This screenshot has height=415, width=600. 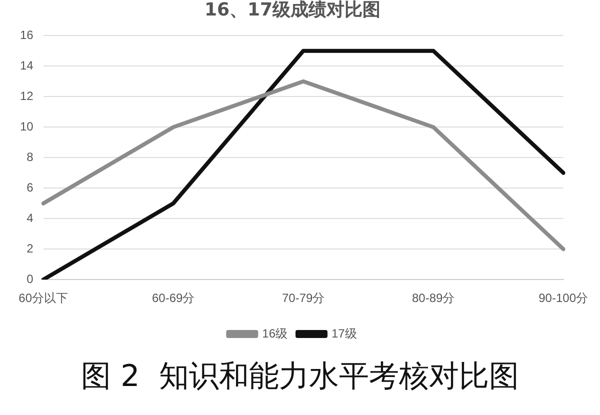 What do you see at coordinates (27, 35) in the screenshot?
I see `y-tick-label: 16` at bounding box center [27, 35].